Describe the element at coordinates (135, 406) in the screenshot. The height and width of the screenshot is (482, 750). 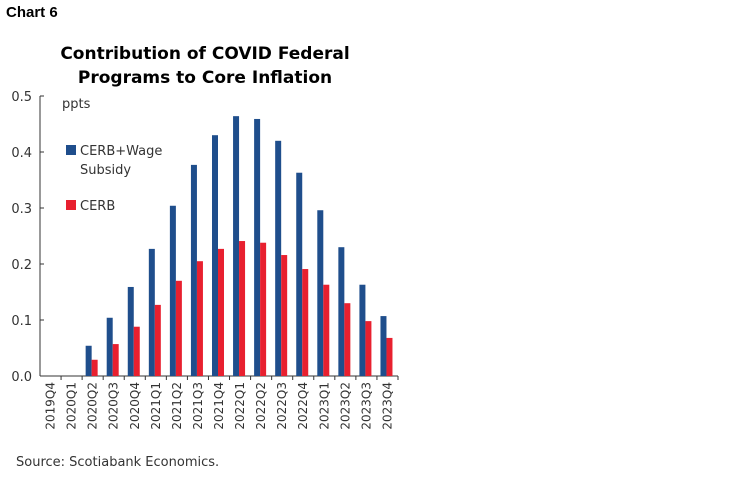
I see `x-tick-label: 2020Q4` at that location.